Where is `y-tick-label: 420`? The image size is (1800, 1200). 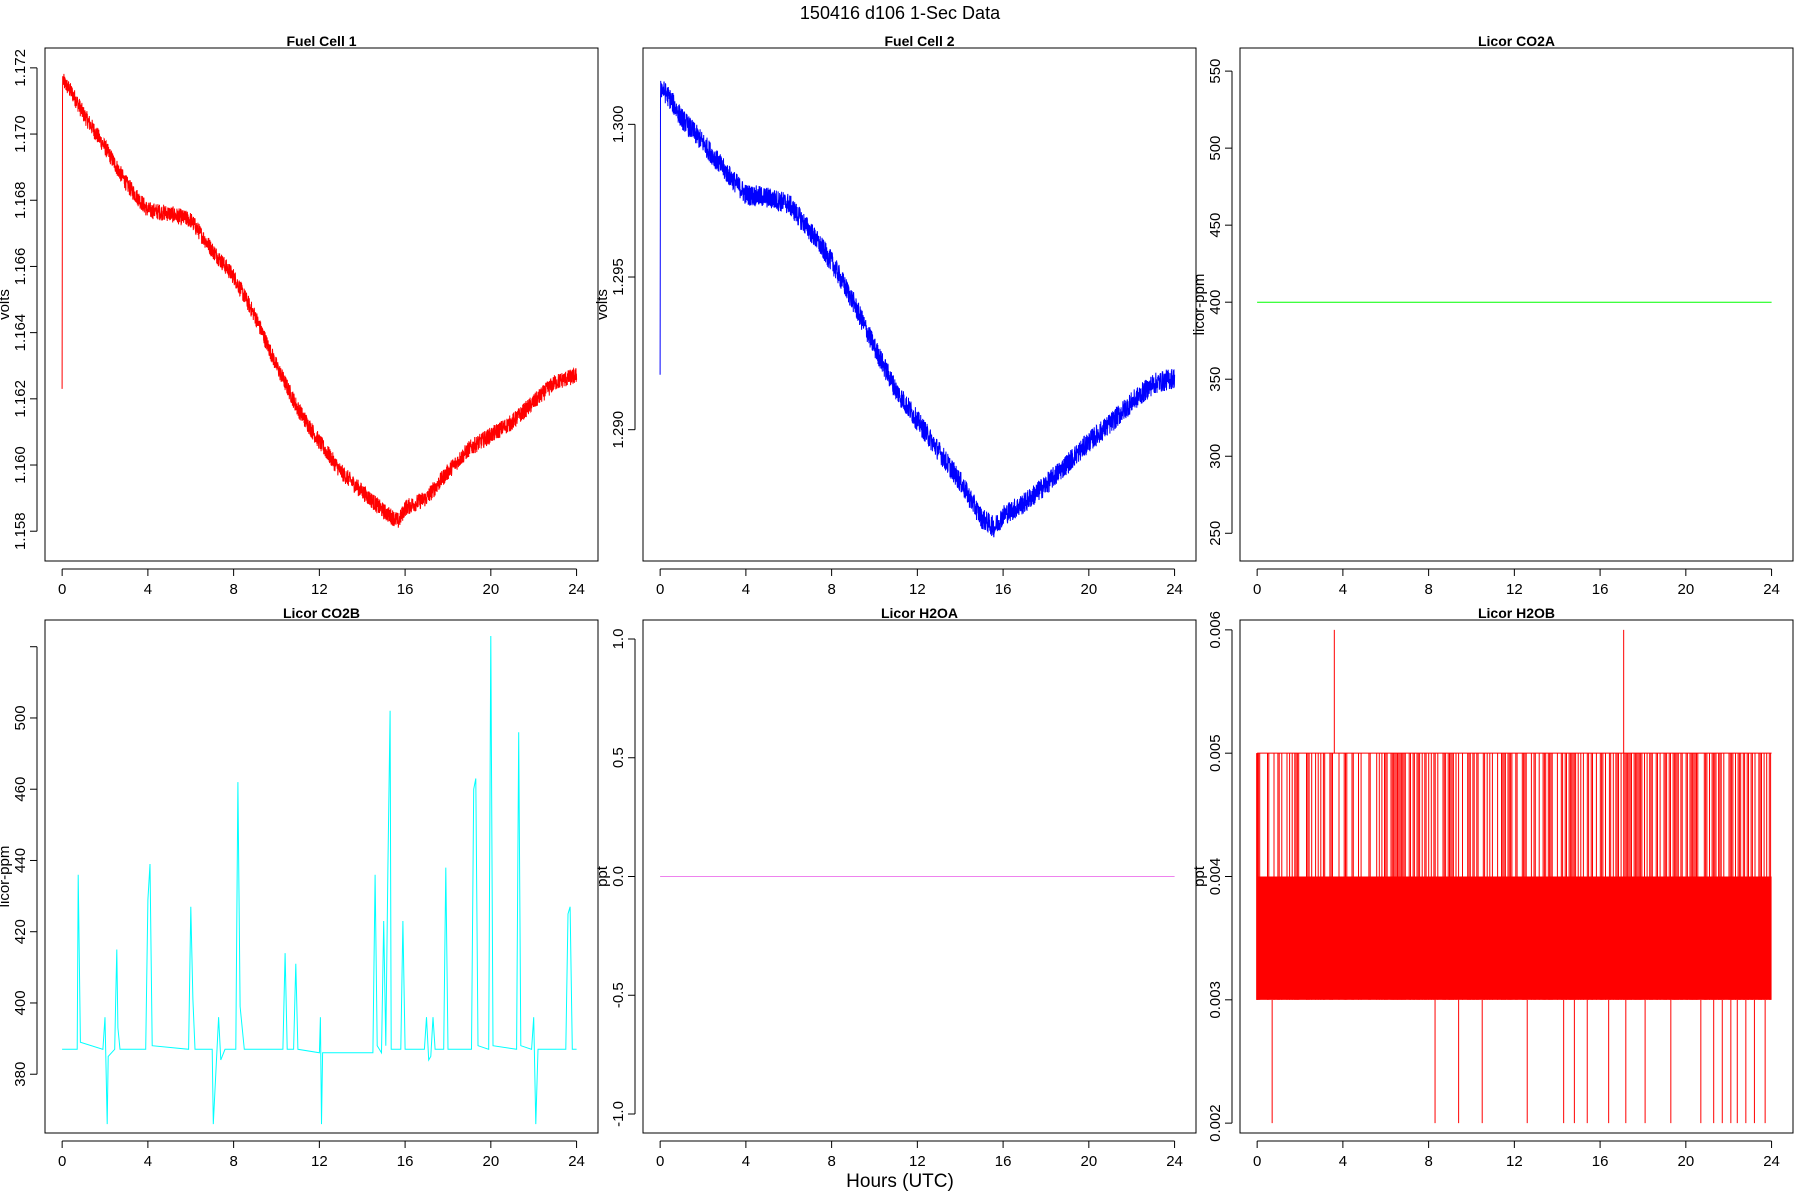 y-tick-label: 420 is located at coordinates (20, 931).